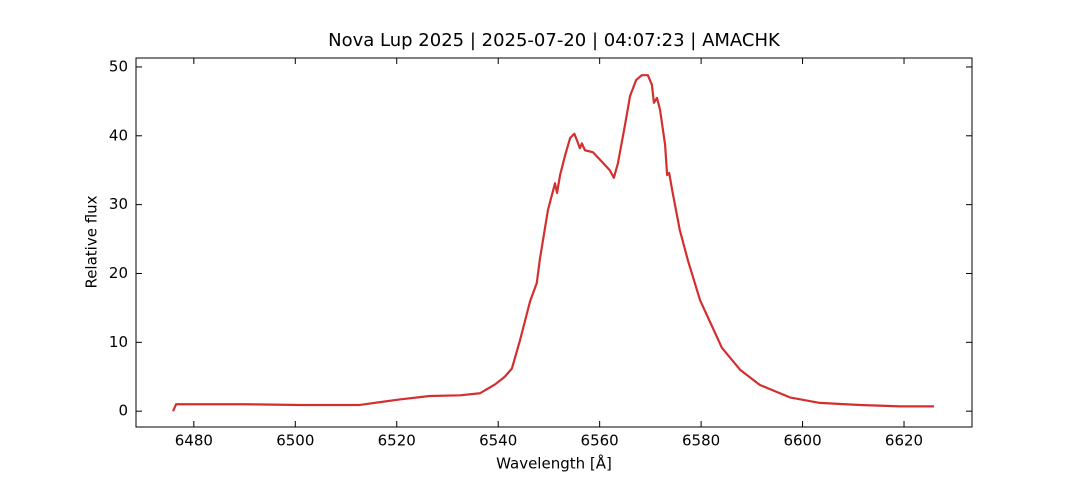 This screenshot has height=480, width=1080. Describe the element at coordinates (118, 204) in the screenshot. I see `y-tick-label: 30` at that location.